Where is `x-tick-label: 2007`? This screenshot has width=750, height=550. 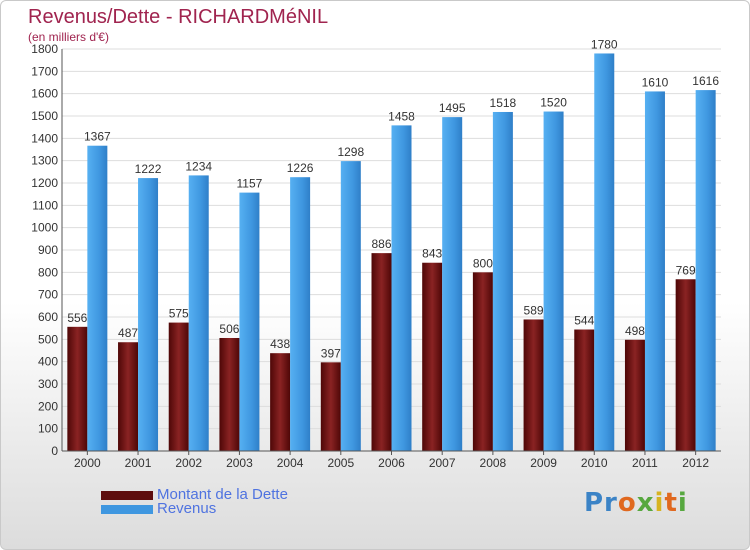 x-tick-label: 2007 is located at coordinates (442, 463).